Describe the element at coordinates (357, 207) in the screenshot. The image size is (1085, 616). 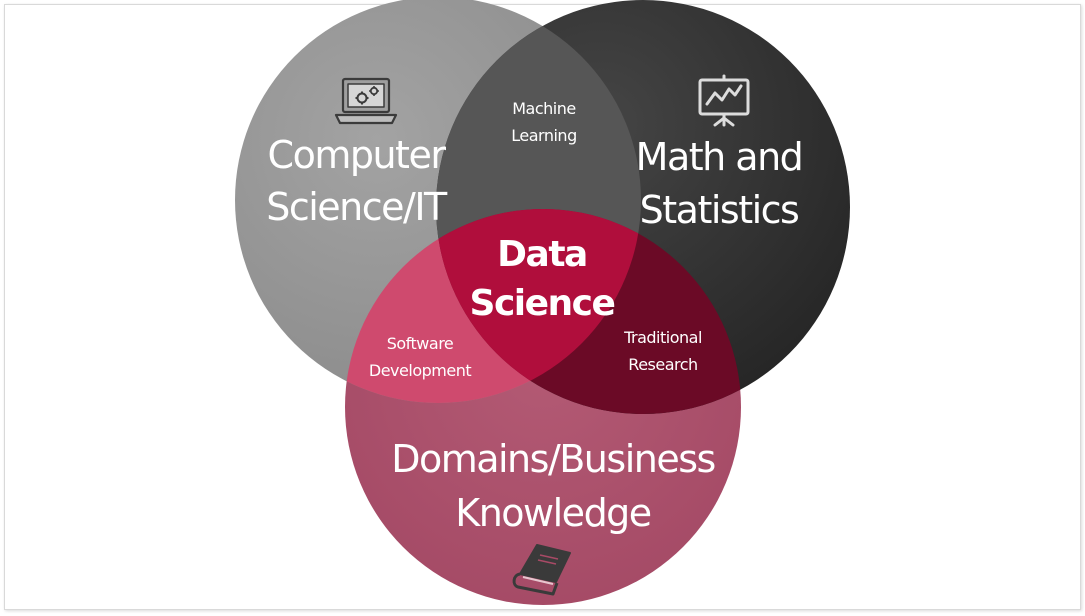
I see `computer-science-label-line2: Science/IT` at that location.